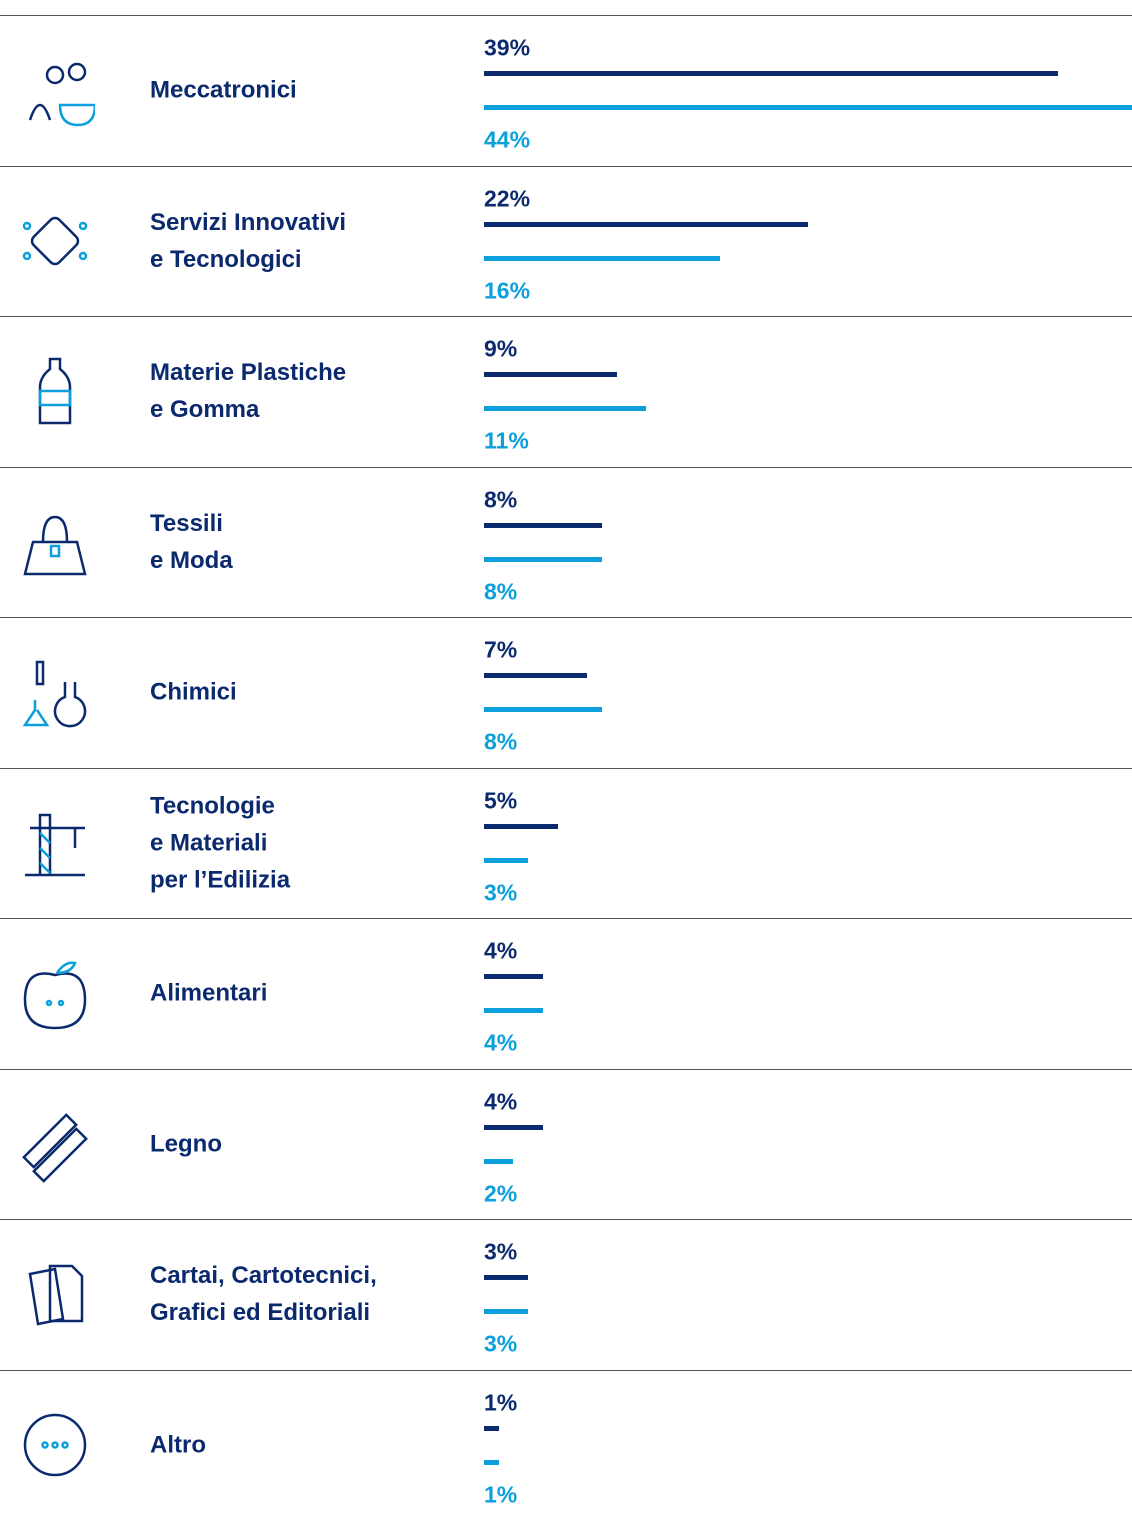 Image resolution: width=1132 pixels, height=1520 pixels. What do you see at coordinates (220, 843) in the screenshot?
I see `category-label: Tecnologie e Materiali per l’Edilizia` at bounding box center [220, 843].